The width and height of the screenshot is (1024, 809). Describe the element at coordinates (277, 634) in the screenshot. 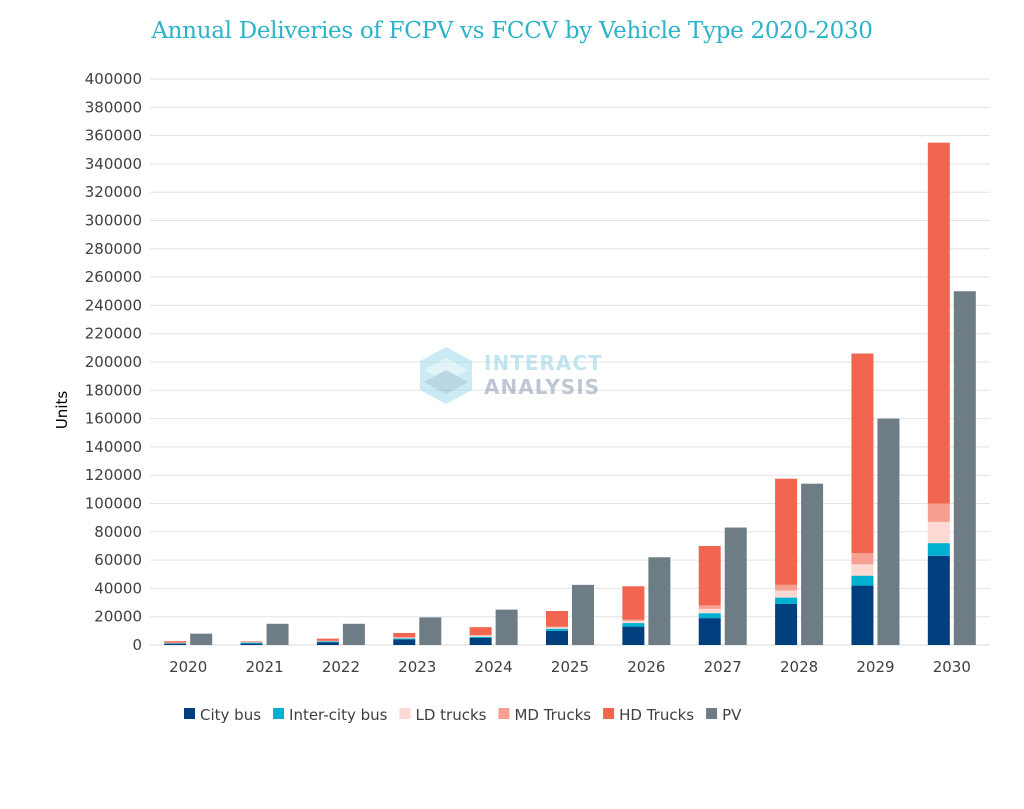

I see `bar-pv-2021` at that location.